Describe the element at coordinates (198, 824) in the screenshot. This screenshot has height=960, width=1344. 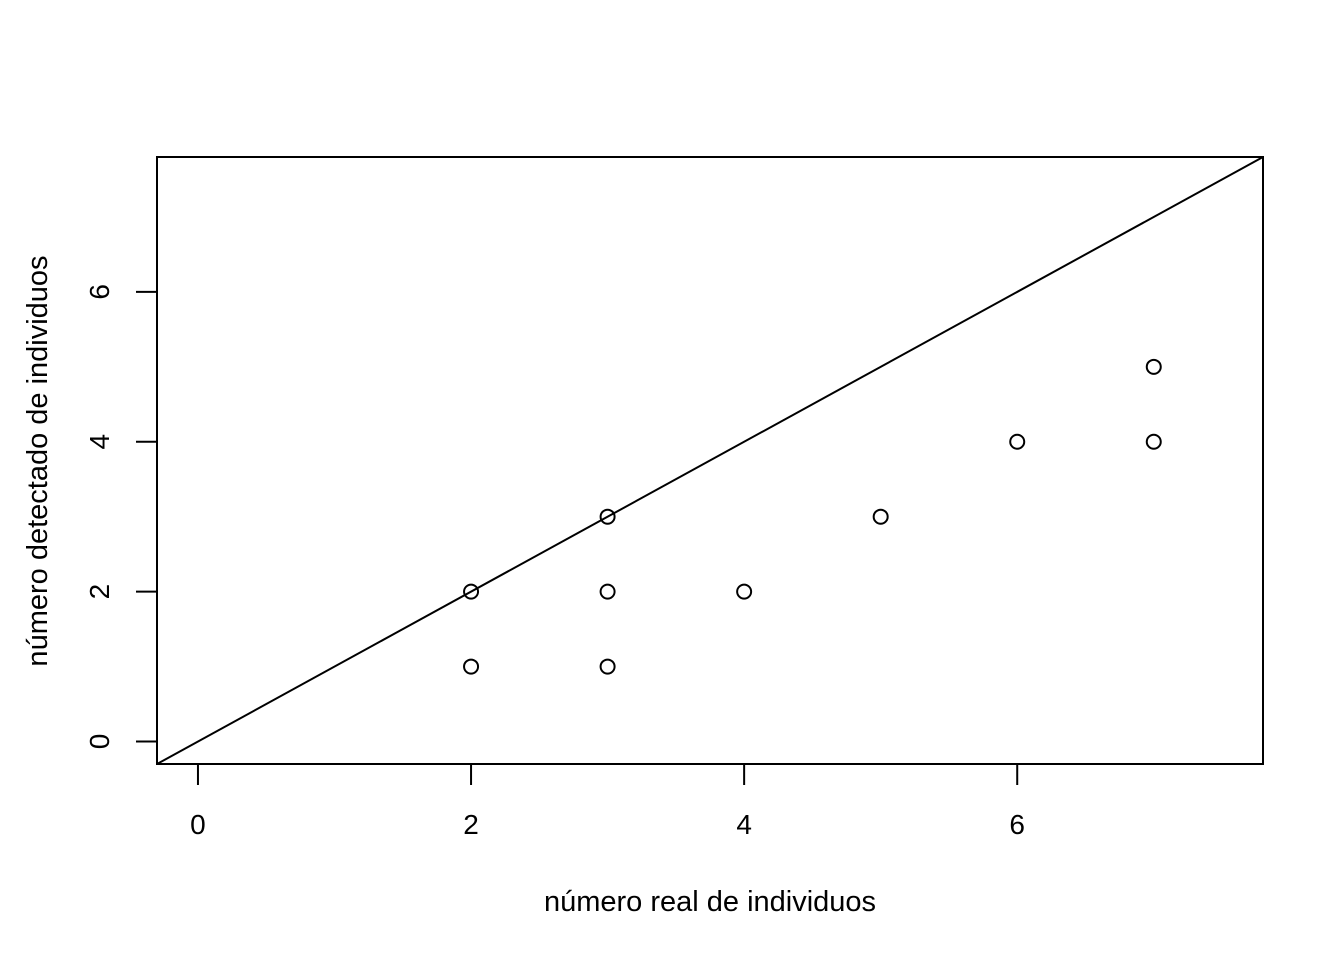
I see `x-tick-label: 0` at that location.